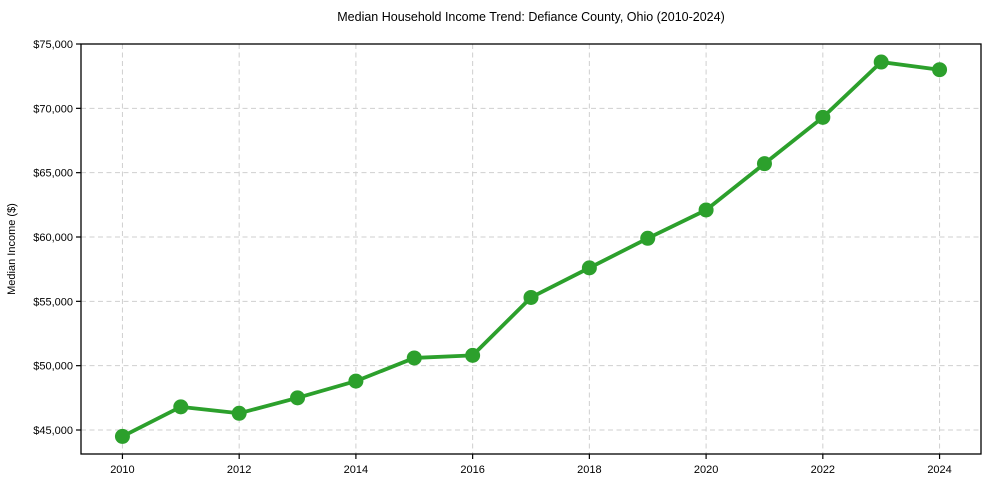  I want to click on data-point-2021, so click(764, 164).